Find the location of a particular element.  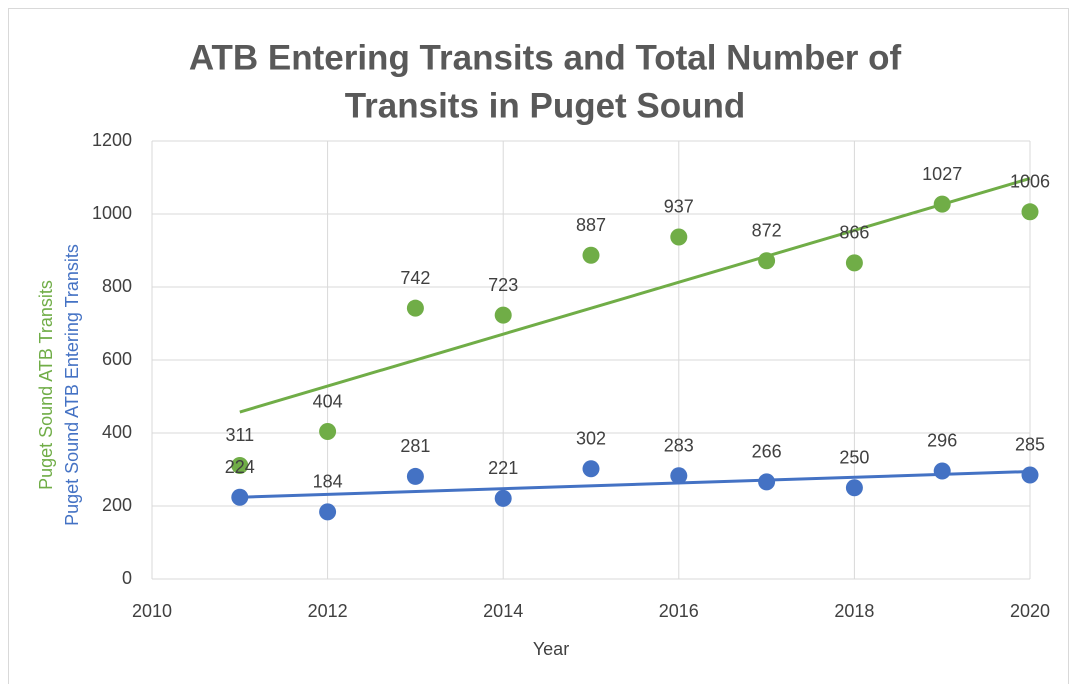

y-tick-label: 800 is located at coordinates (117, 286).